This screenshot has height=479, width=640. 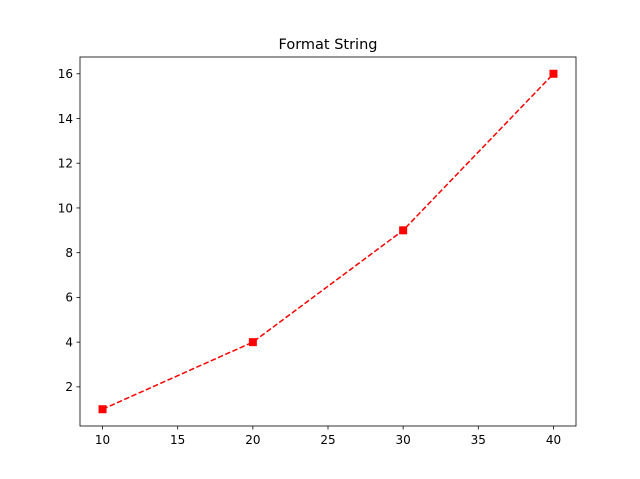 I want to click on y-tick-label: 16, so click(x=65, y=74).